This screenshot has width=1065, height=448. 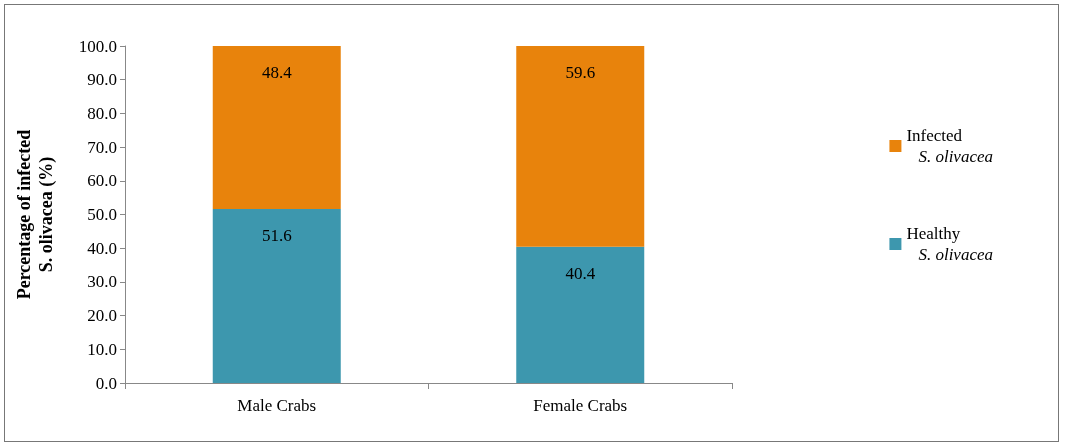 I want to click on y-axis-title: Percentage of infected S. olivacea (%), so click(x=35, y=214).